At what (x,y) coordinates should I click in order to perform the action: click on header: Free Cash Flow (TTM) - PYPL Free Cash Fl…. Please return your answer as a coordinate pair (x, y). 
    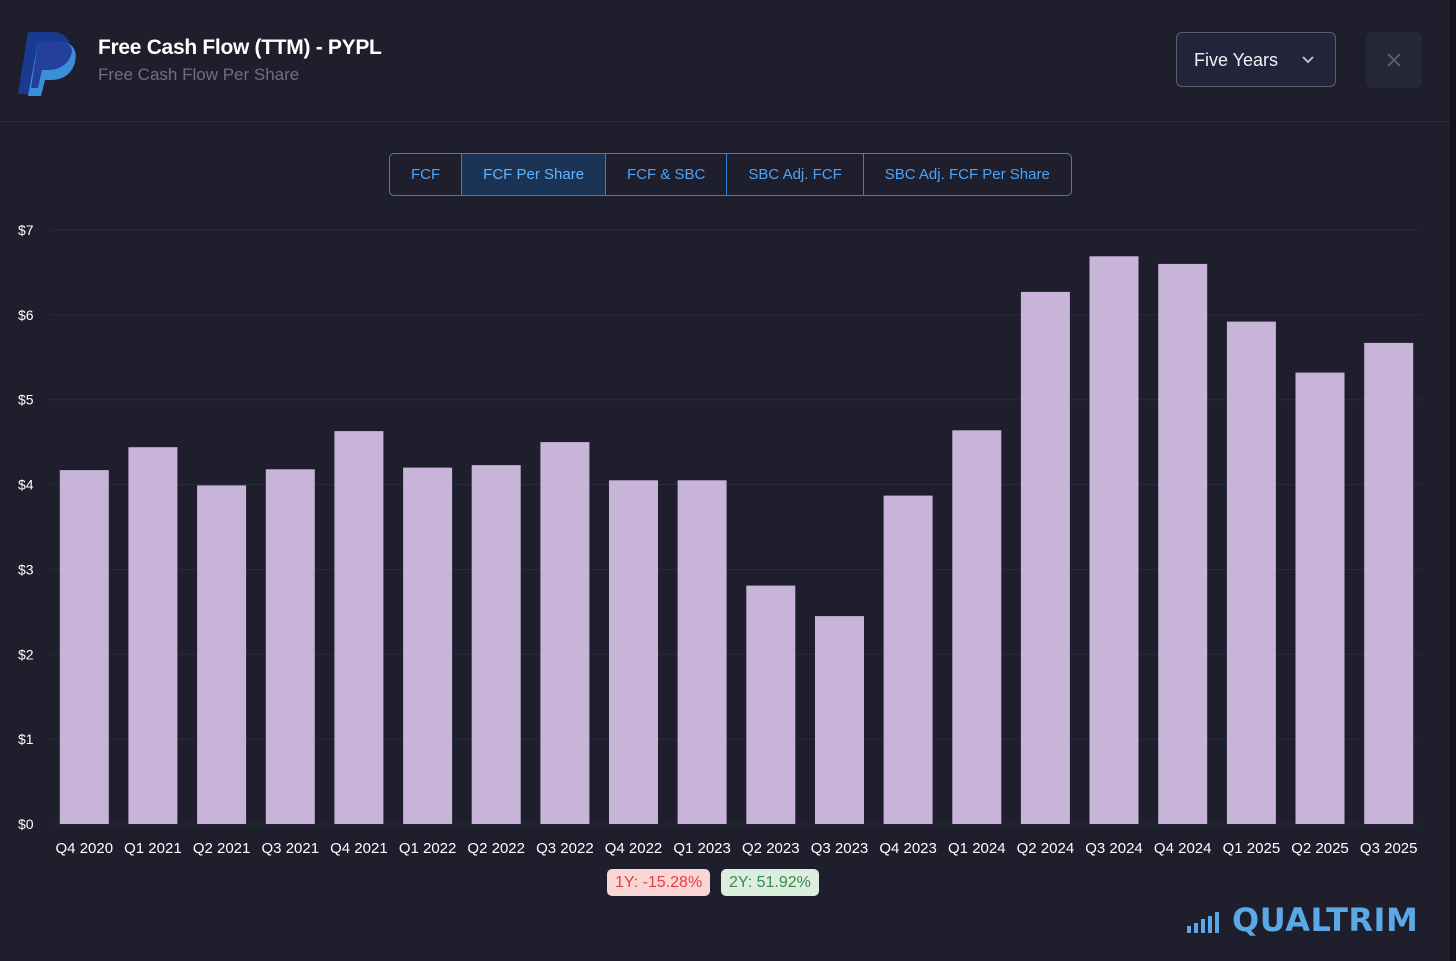
    Looking at the image, I should click on (728, 61).